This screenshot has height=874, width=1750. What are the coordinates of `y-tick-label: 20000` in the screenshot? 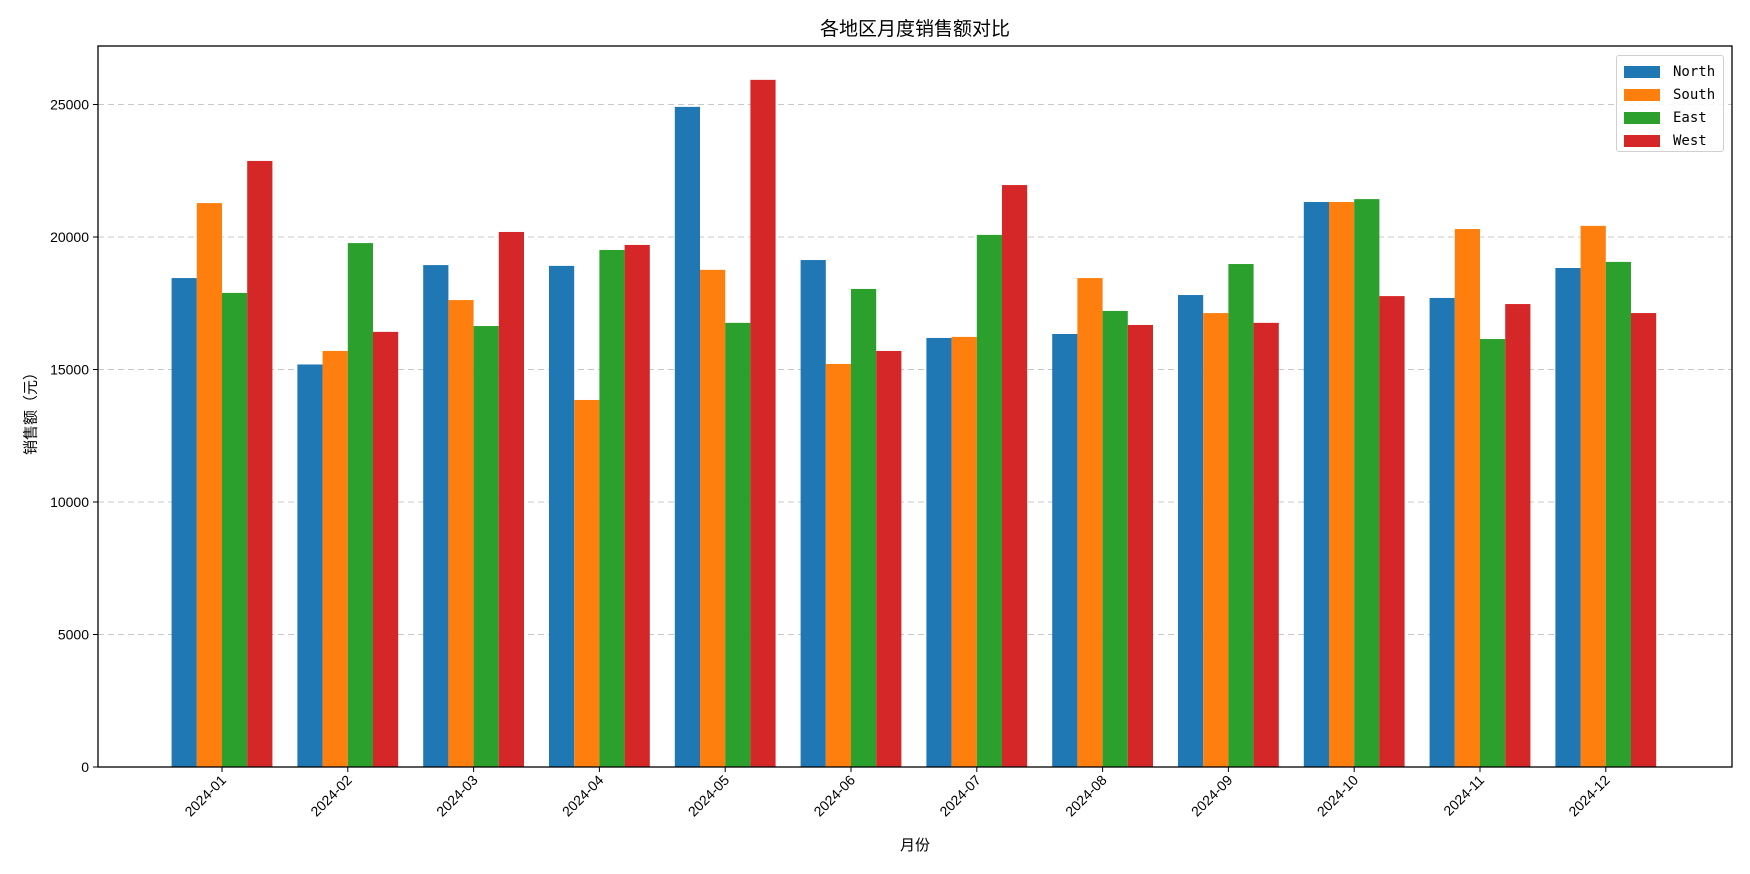 It's located at (69, 237).